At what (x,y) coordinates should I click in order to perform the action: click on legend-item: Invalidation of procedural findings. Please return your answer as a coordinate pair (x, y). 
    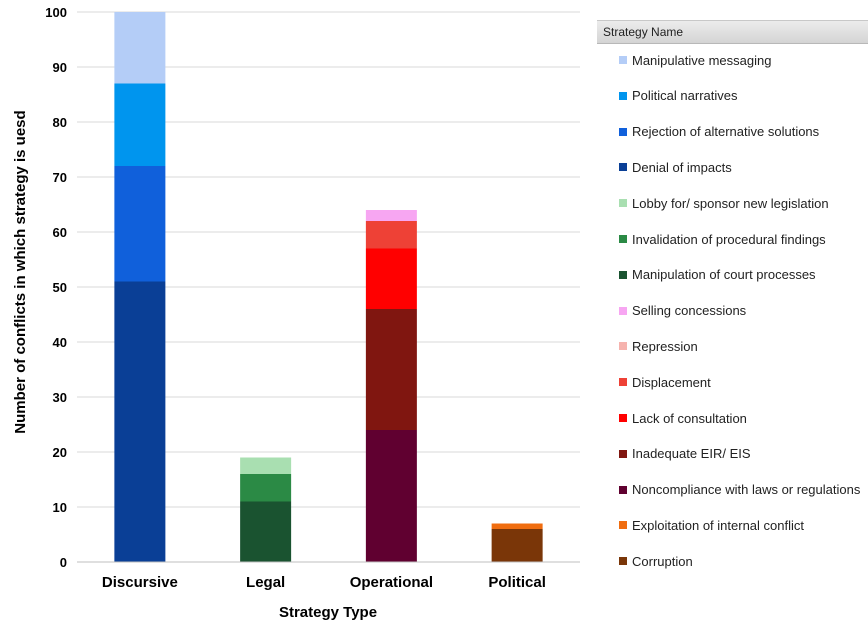
    Looking at the image, I should click on (722, 239).